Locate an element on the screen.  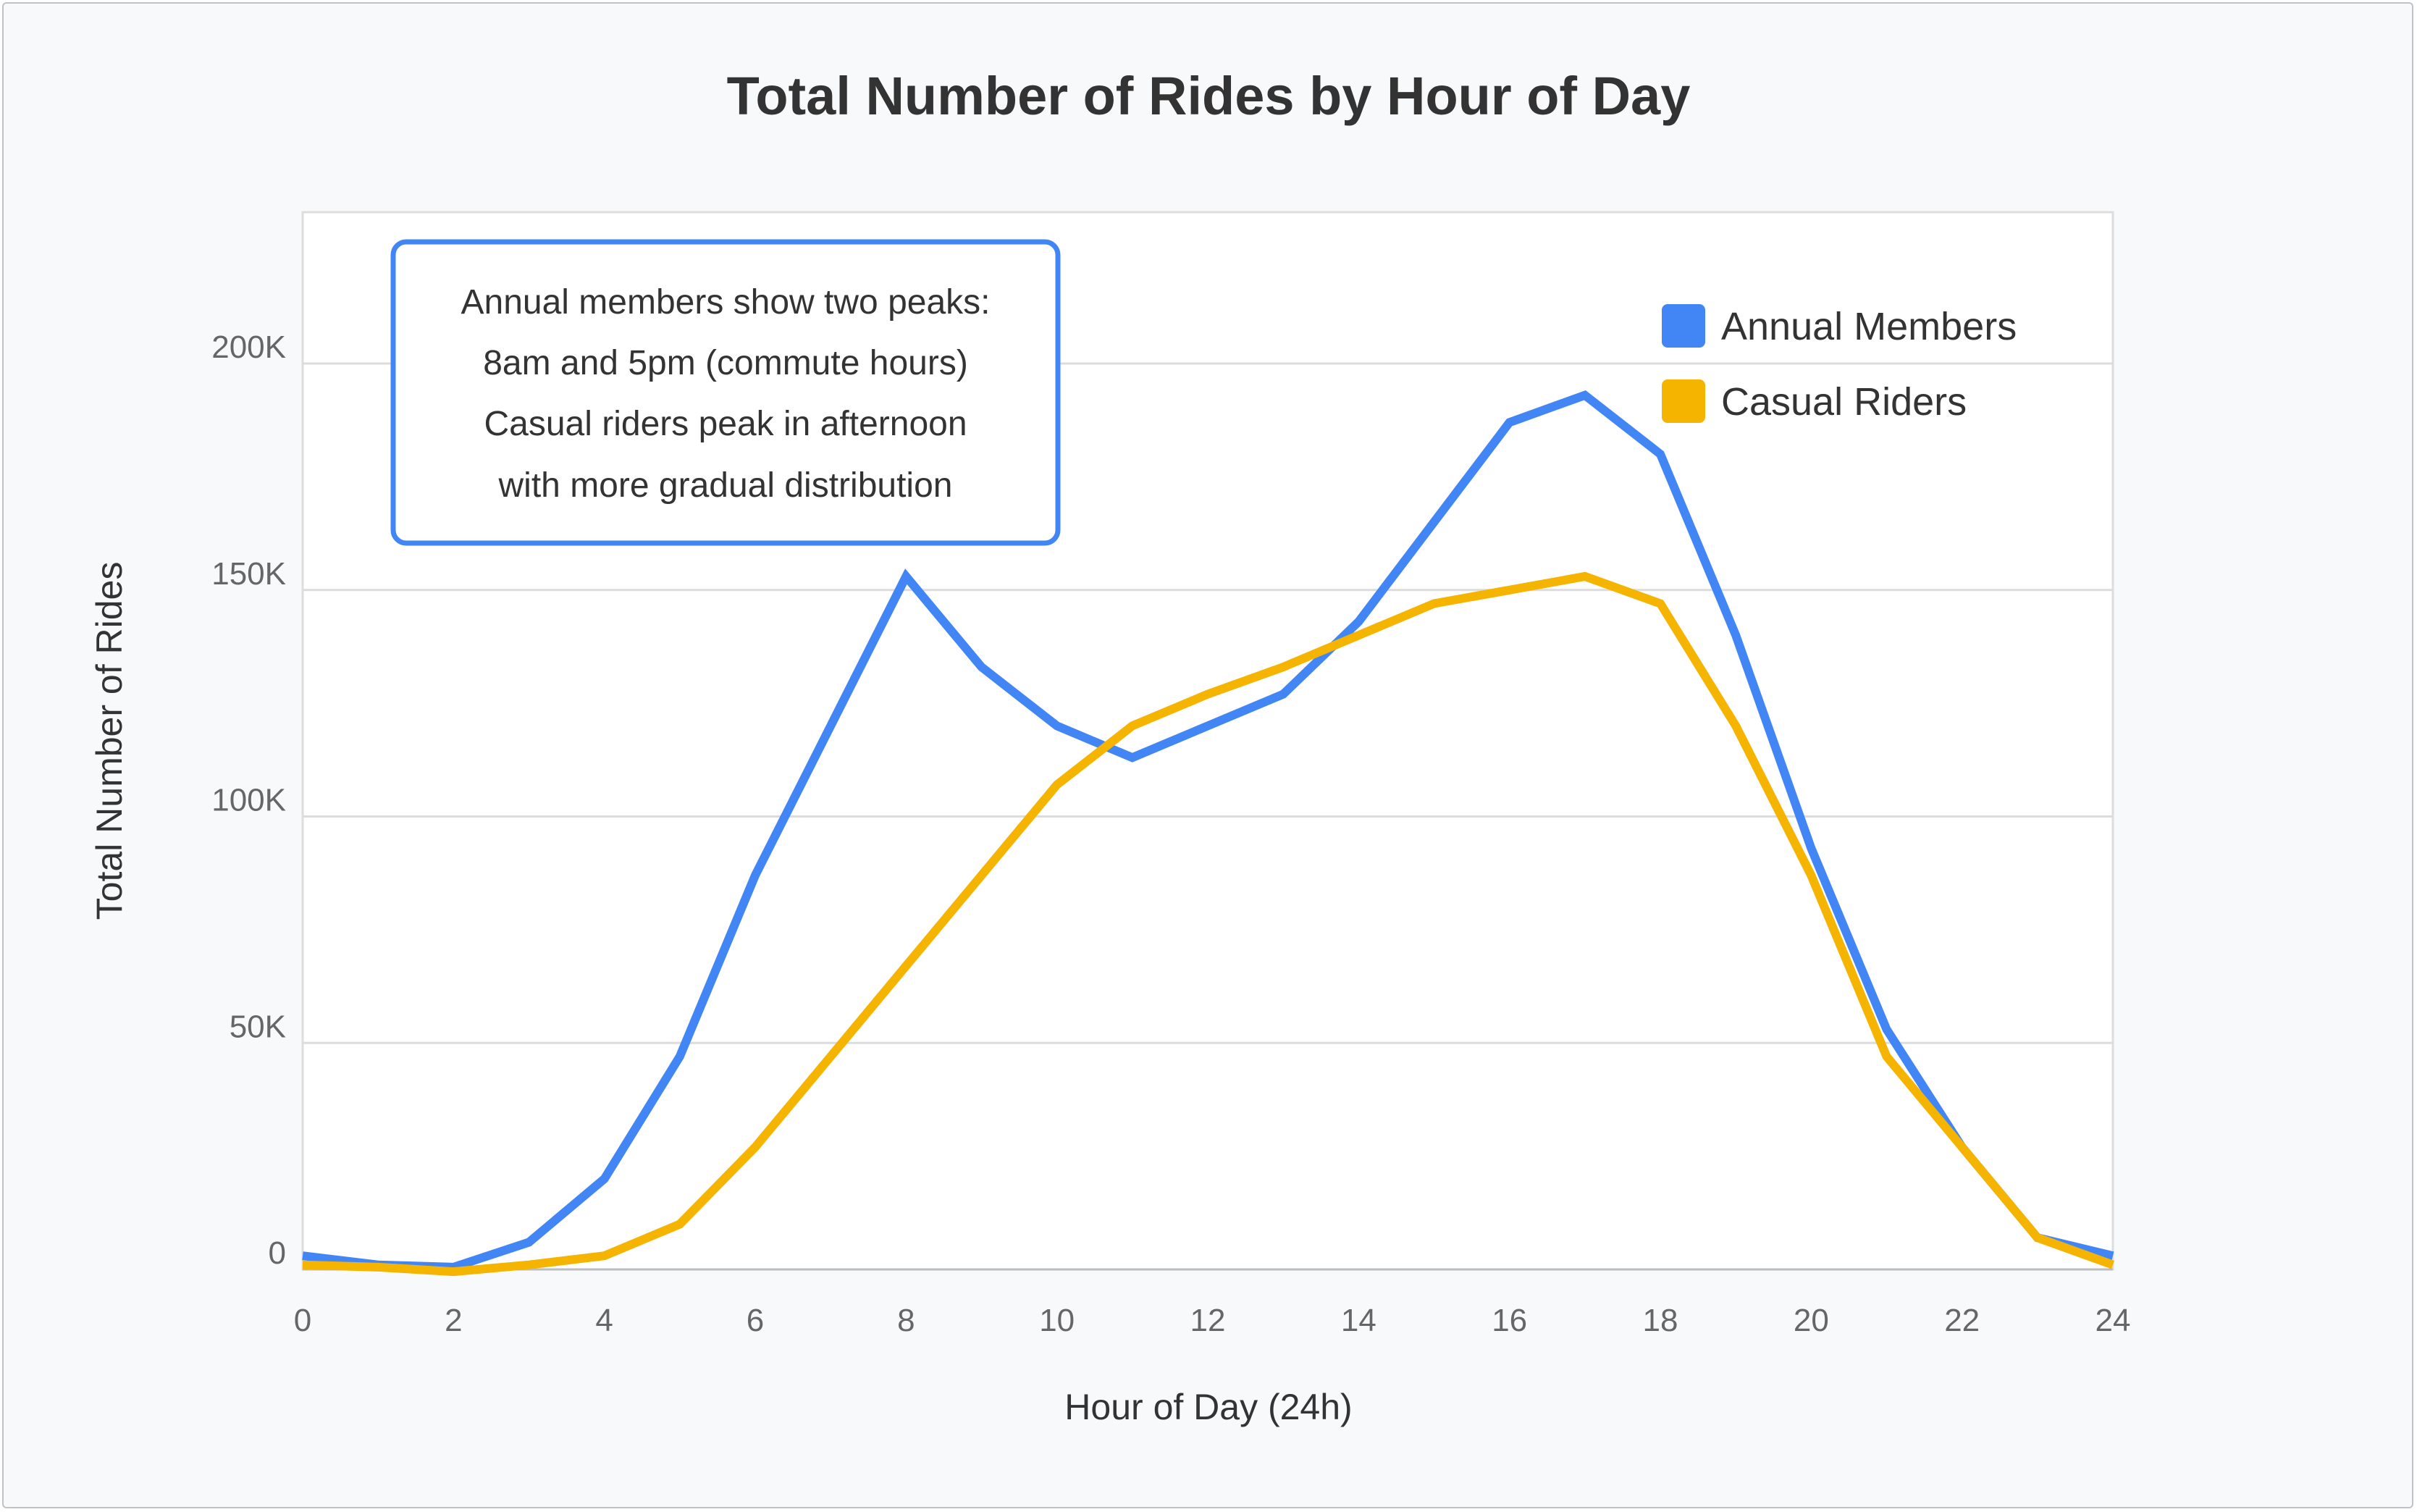
x-axis-label: Hour of Day (24h) is located at coordinates (1208, 1407).